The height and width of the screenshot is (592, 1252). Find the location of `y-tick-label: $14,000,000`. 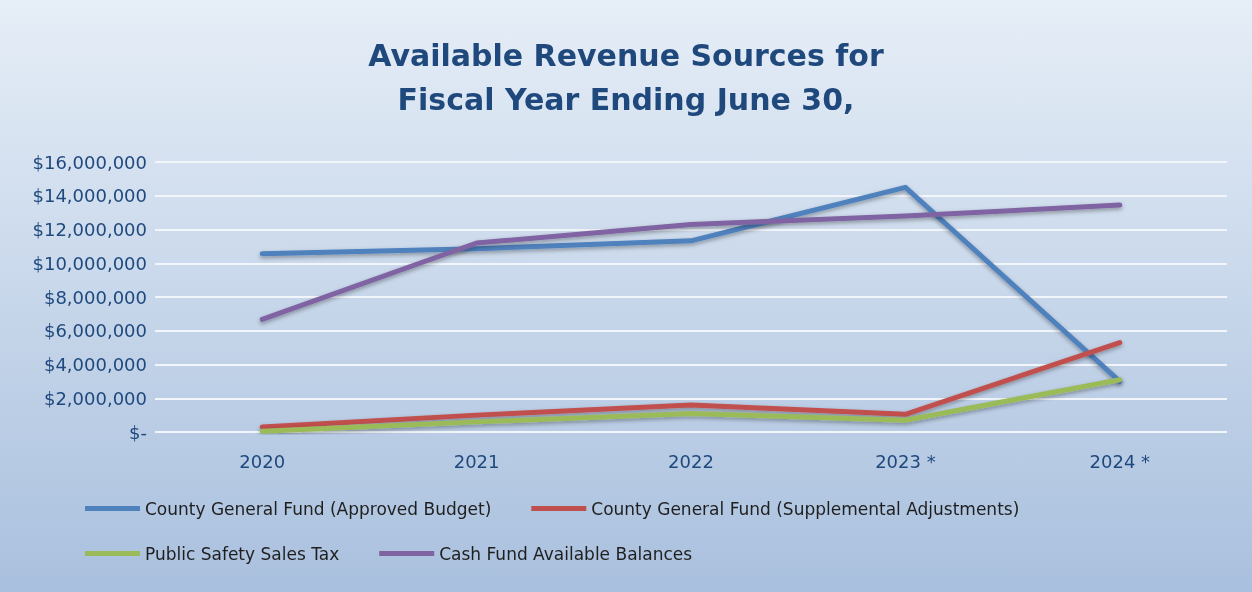

y-tick-label: $14,000,000 is located at coordinates (89, 196).